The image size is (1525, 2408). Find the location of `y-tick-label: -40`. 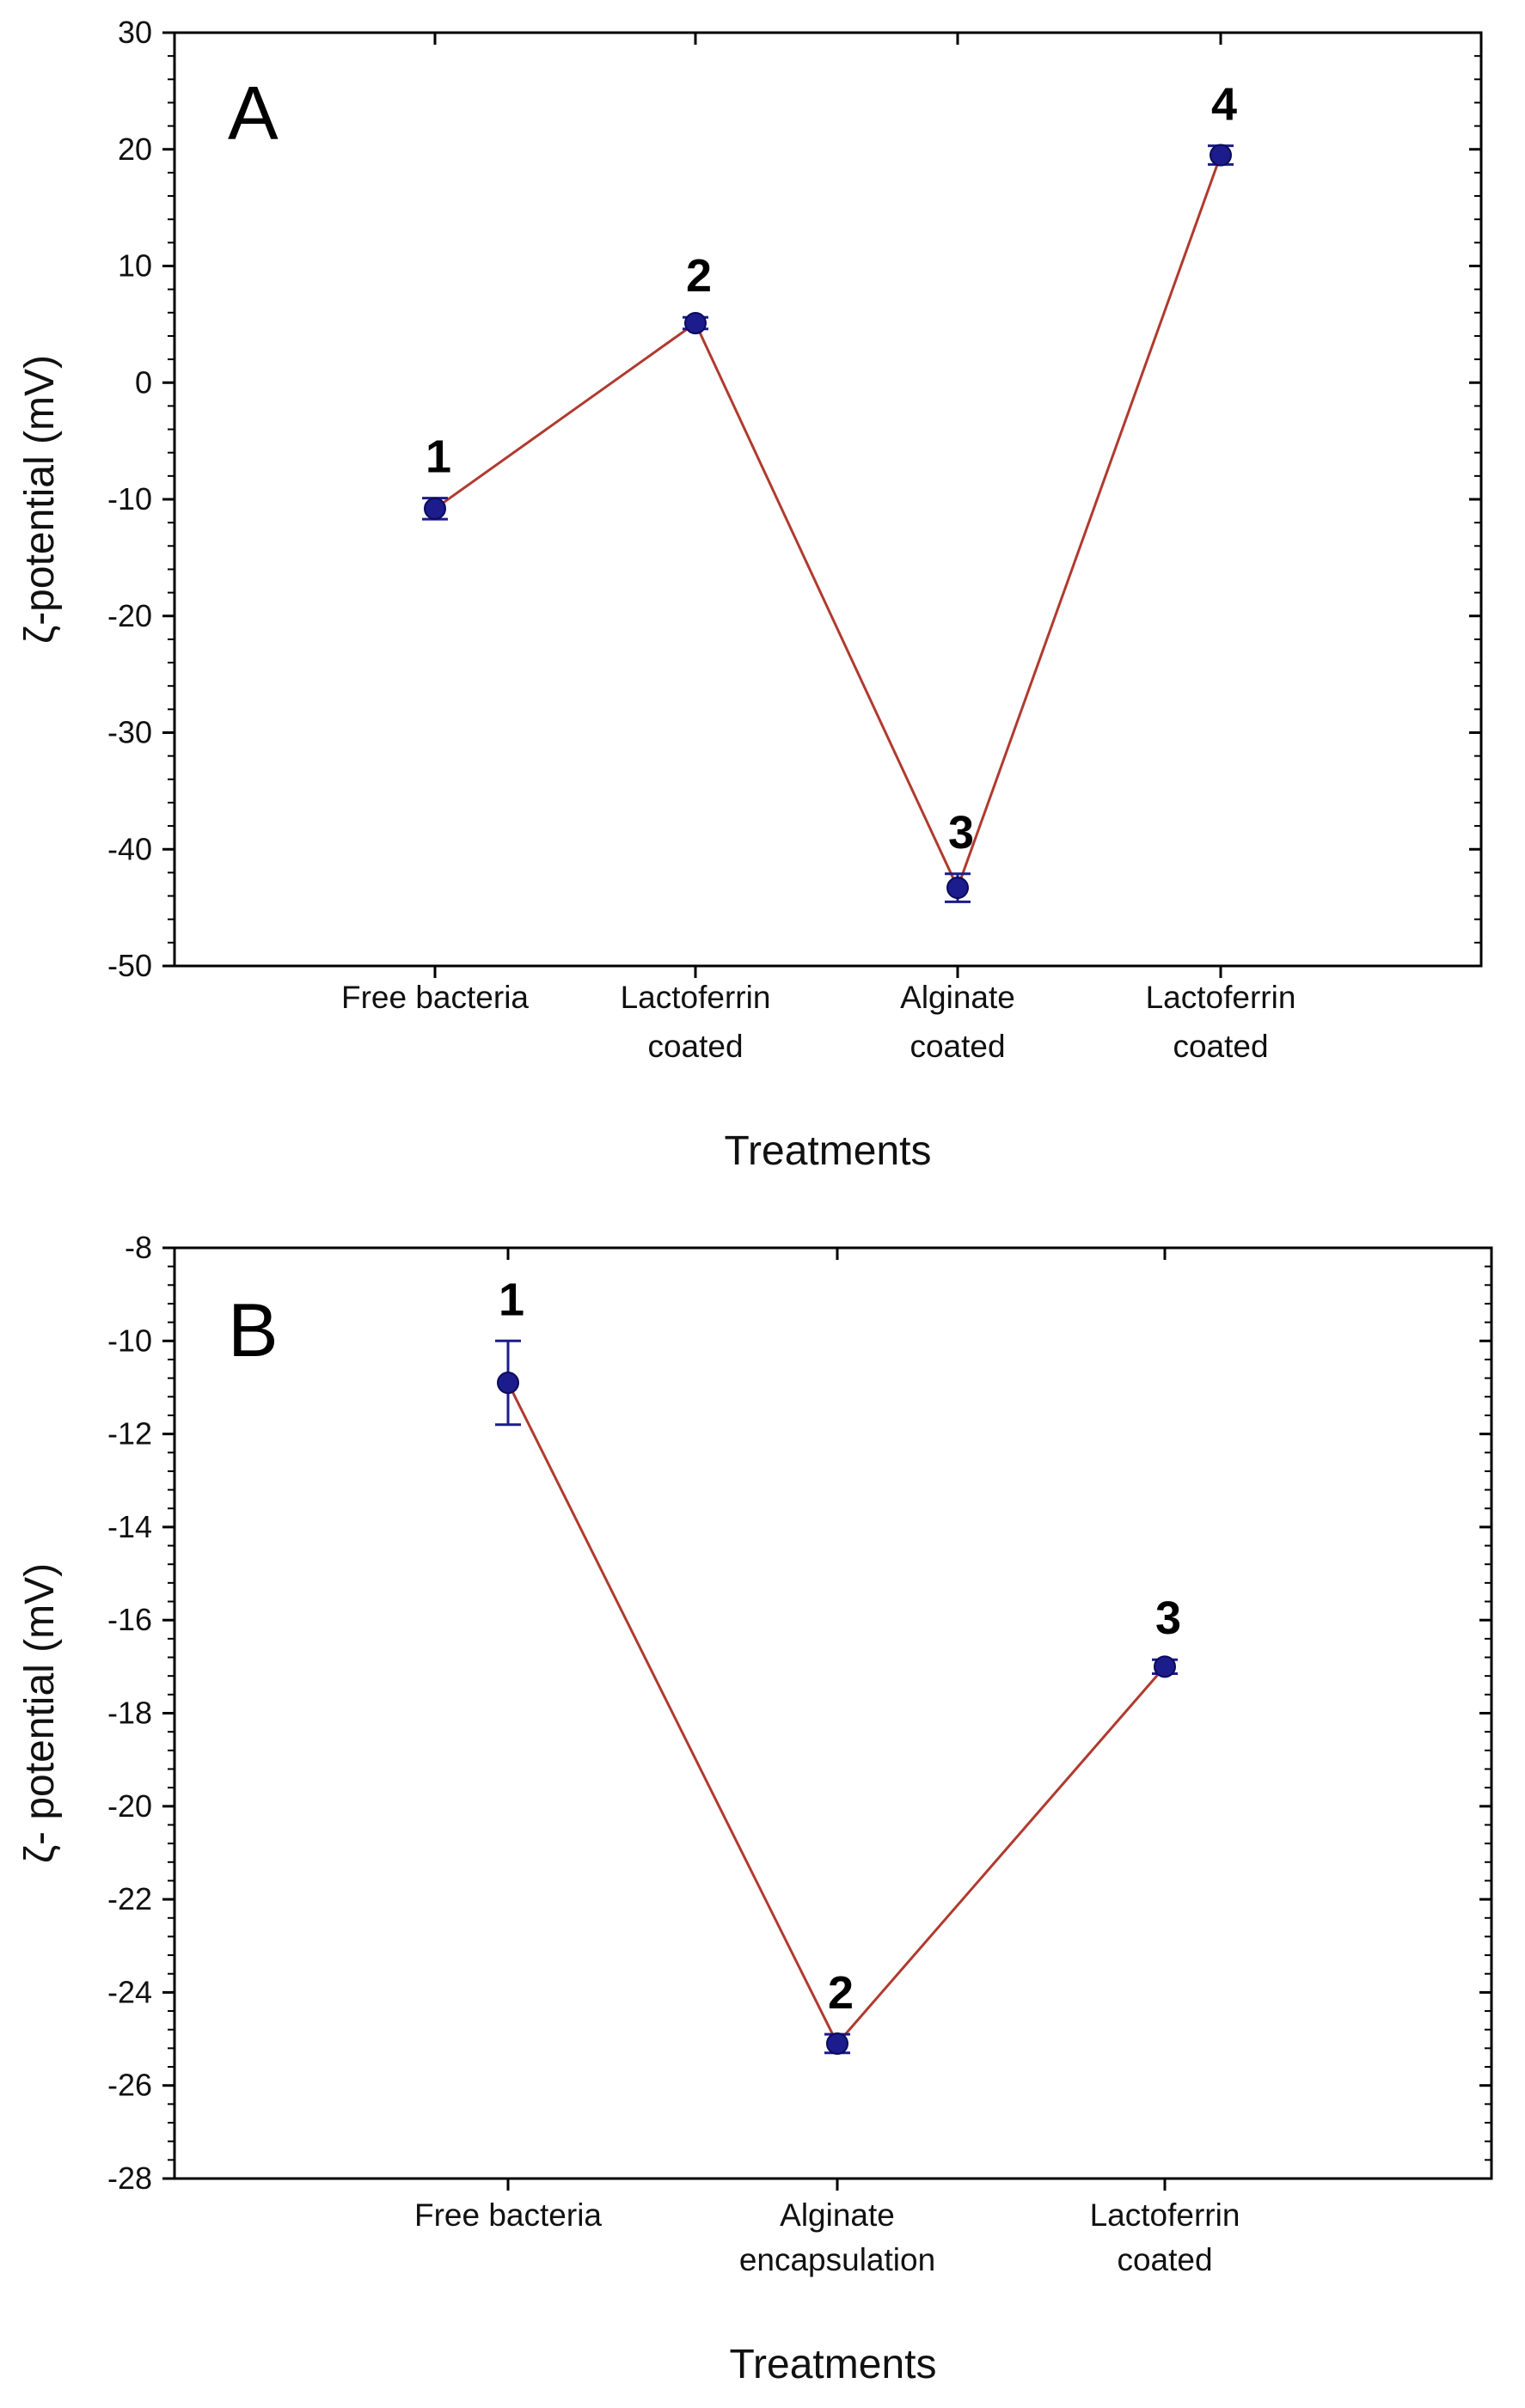

y-tick-label: -40 is located at coordinates (130, 848).